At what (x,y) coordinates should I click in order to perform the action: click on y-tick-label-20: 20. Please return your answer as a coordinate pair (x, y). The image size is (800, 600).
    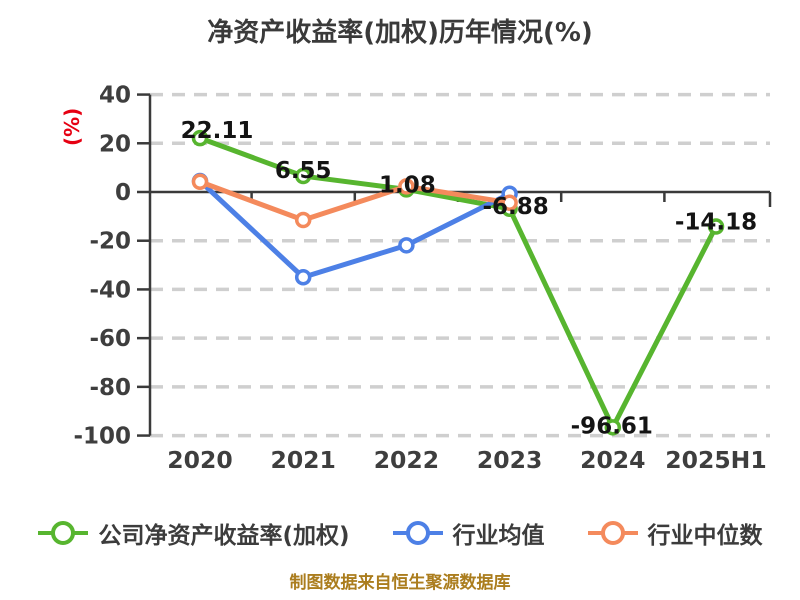
    Looking at the image, I should click on (115, 144).